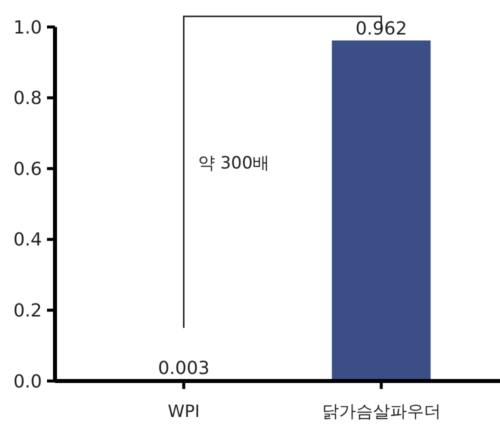  Describe the element at coordinates (27, 381) in the screenshot. I see `y-tick-label: 0.0` at that location.